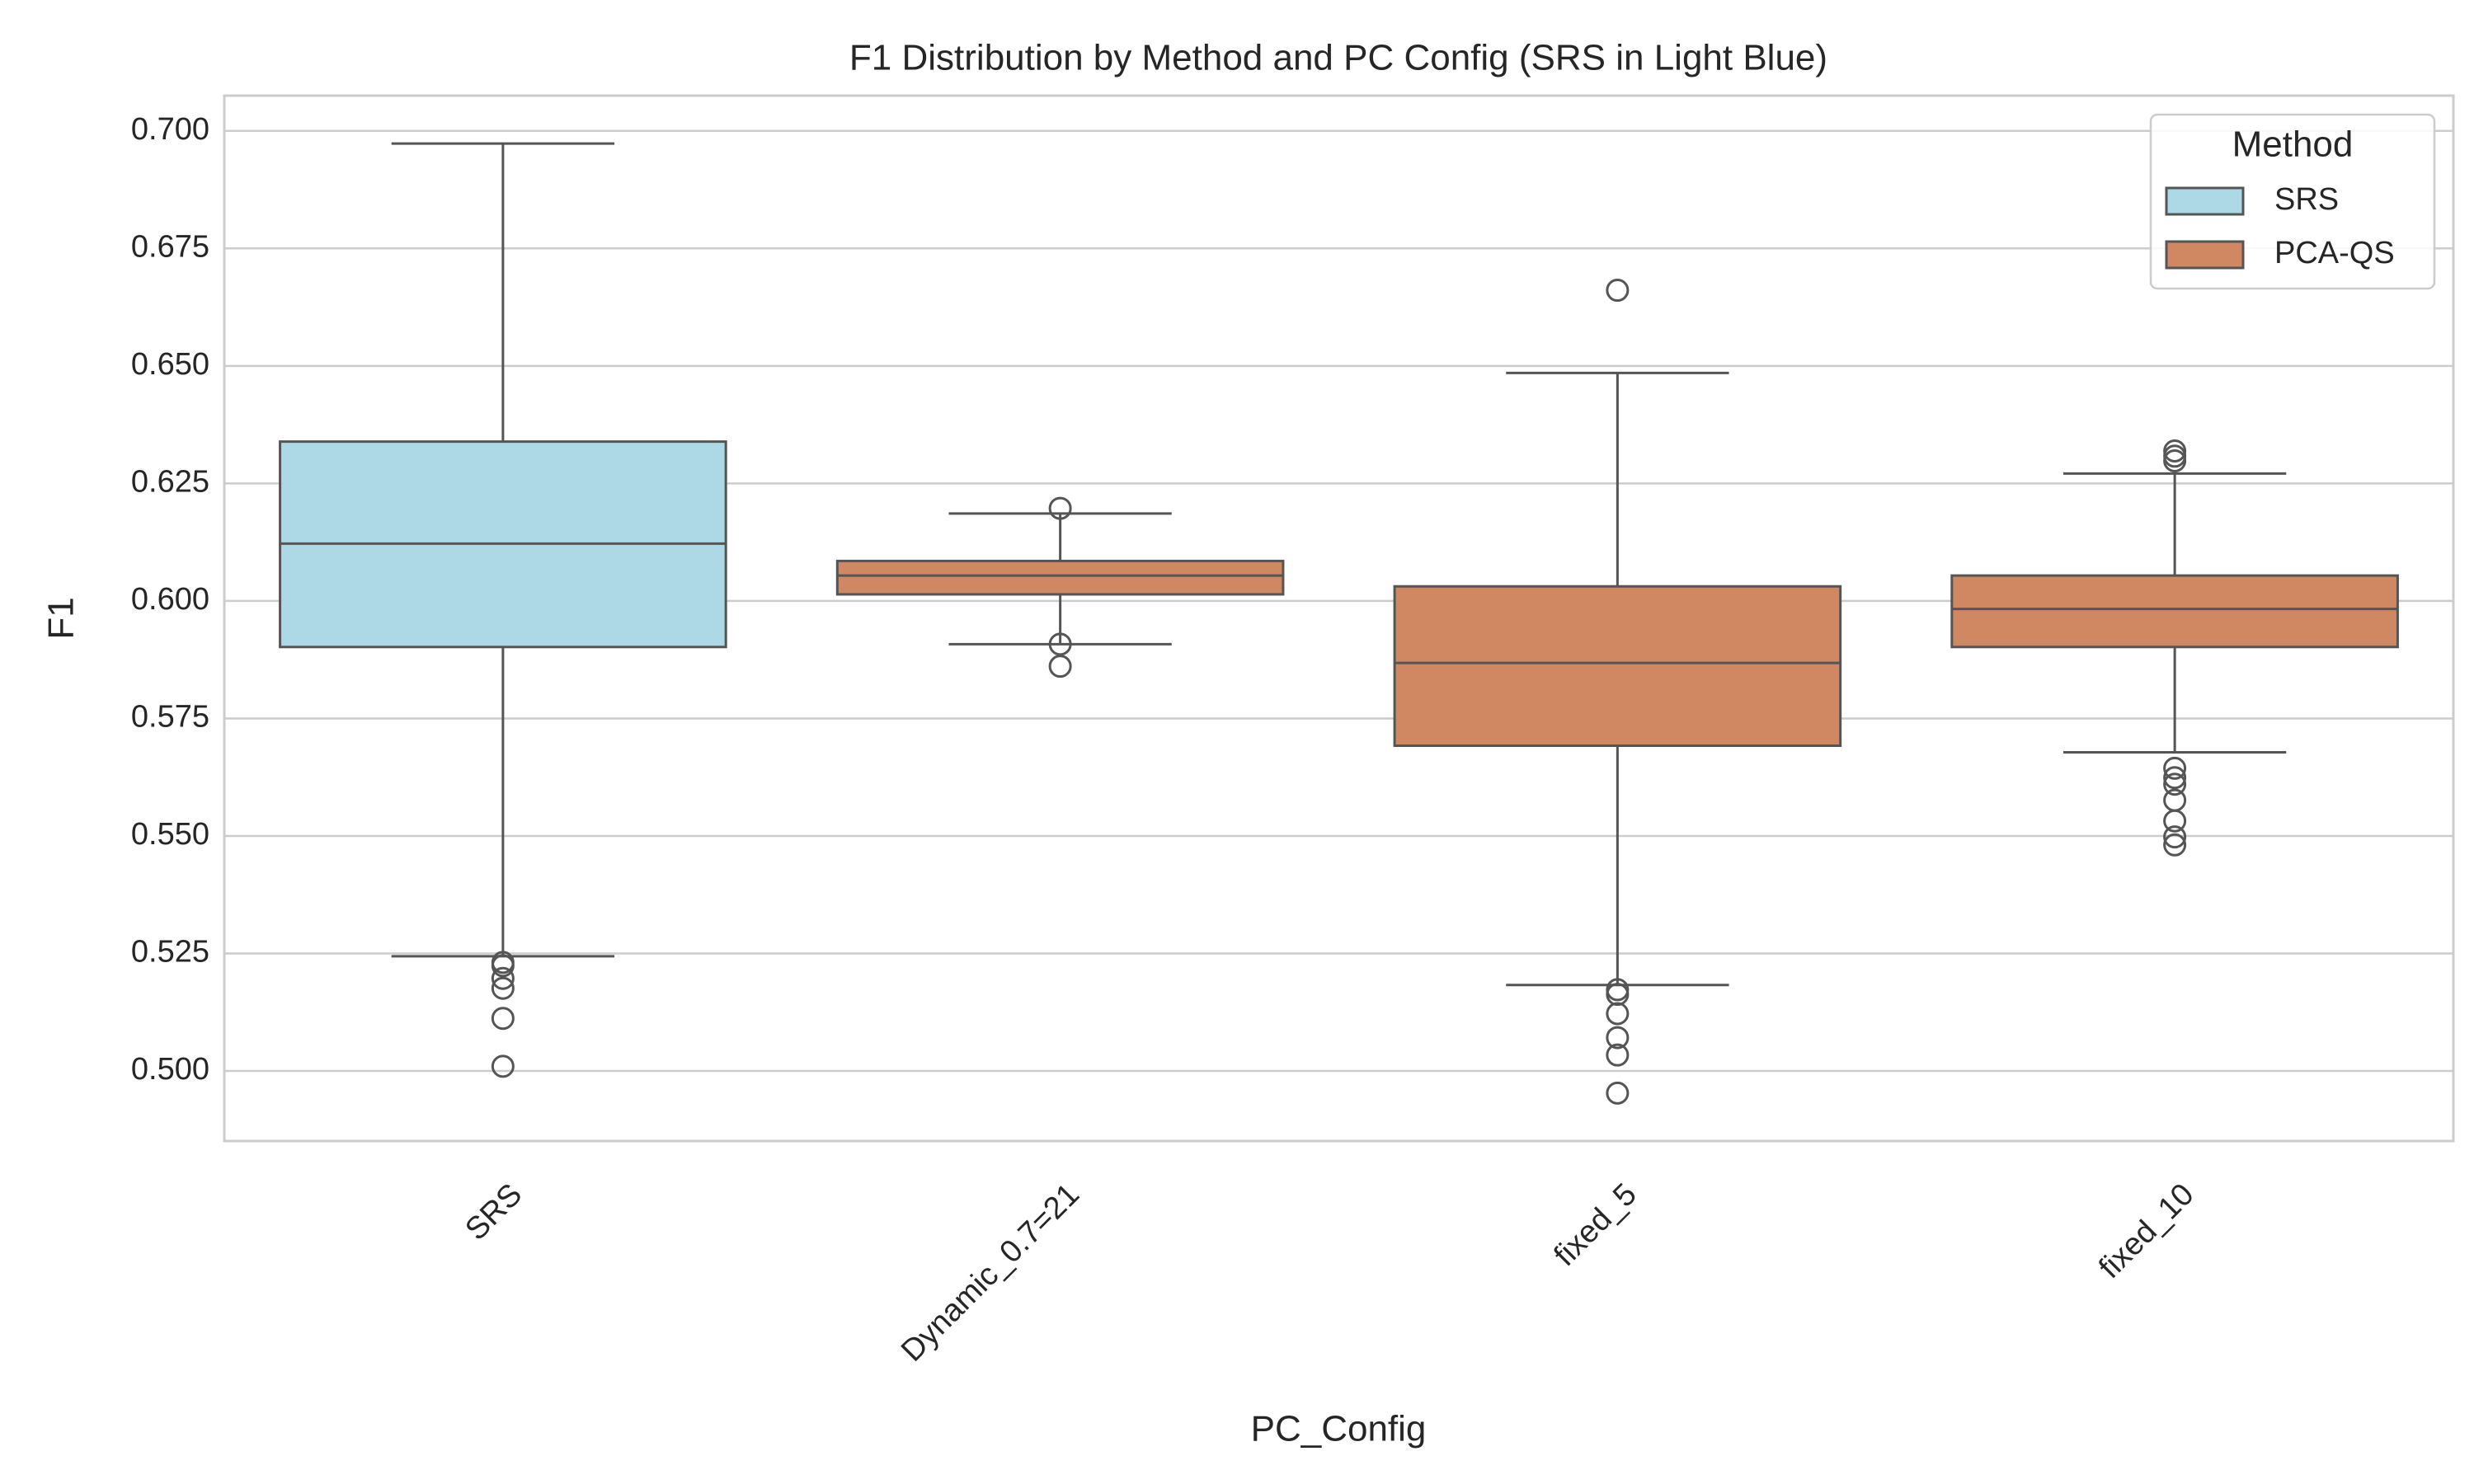 This screenshot has width=2474, height=1484. What do you see at coordinates (170, 1069) in the screenshot?
I see `y-tick-label: 0.500` at bounding box center [170, 1069].